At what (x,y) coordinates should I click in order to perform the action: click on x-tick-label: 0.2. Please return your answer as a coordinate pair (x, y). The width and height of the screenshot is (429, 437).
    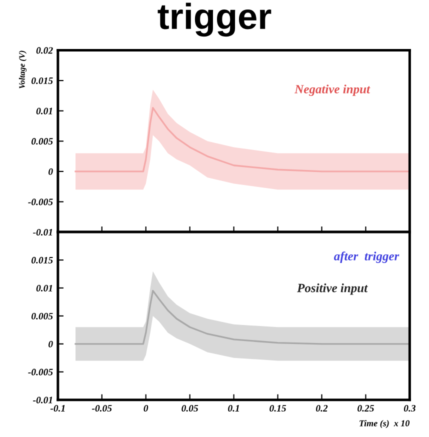
    Looking at the image, I should click on (322, 408).